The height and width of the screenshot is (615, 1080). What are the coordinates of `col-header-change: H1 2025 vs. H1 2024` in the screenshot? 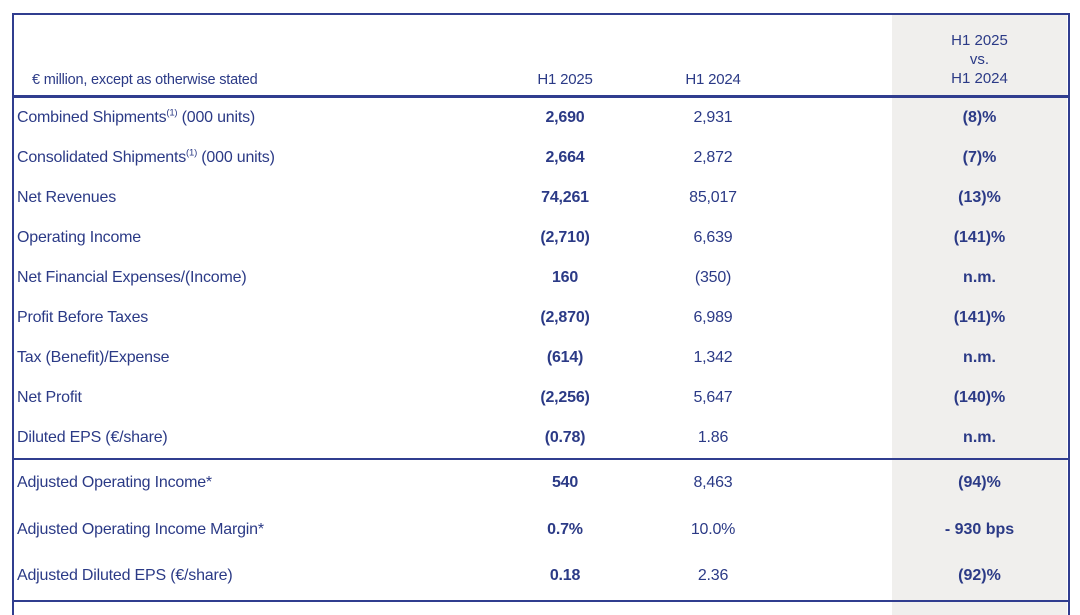 It's located at (979, 55).